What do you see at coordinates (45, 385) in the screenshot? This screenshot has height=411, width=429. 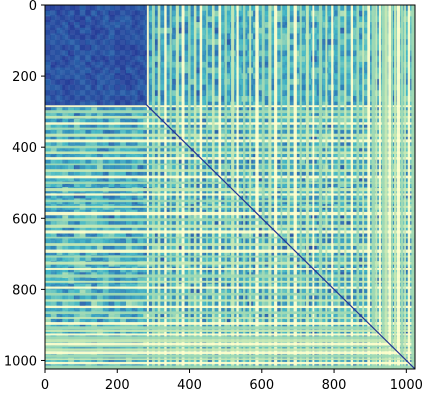 I see `x-tick-label: 0` at bounding box center [45, 385].